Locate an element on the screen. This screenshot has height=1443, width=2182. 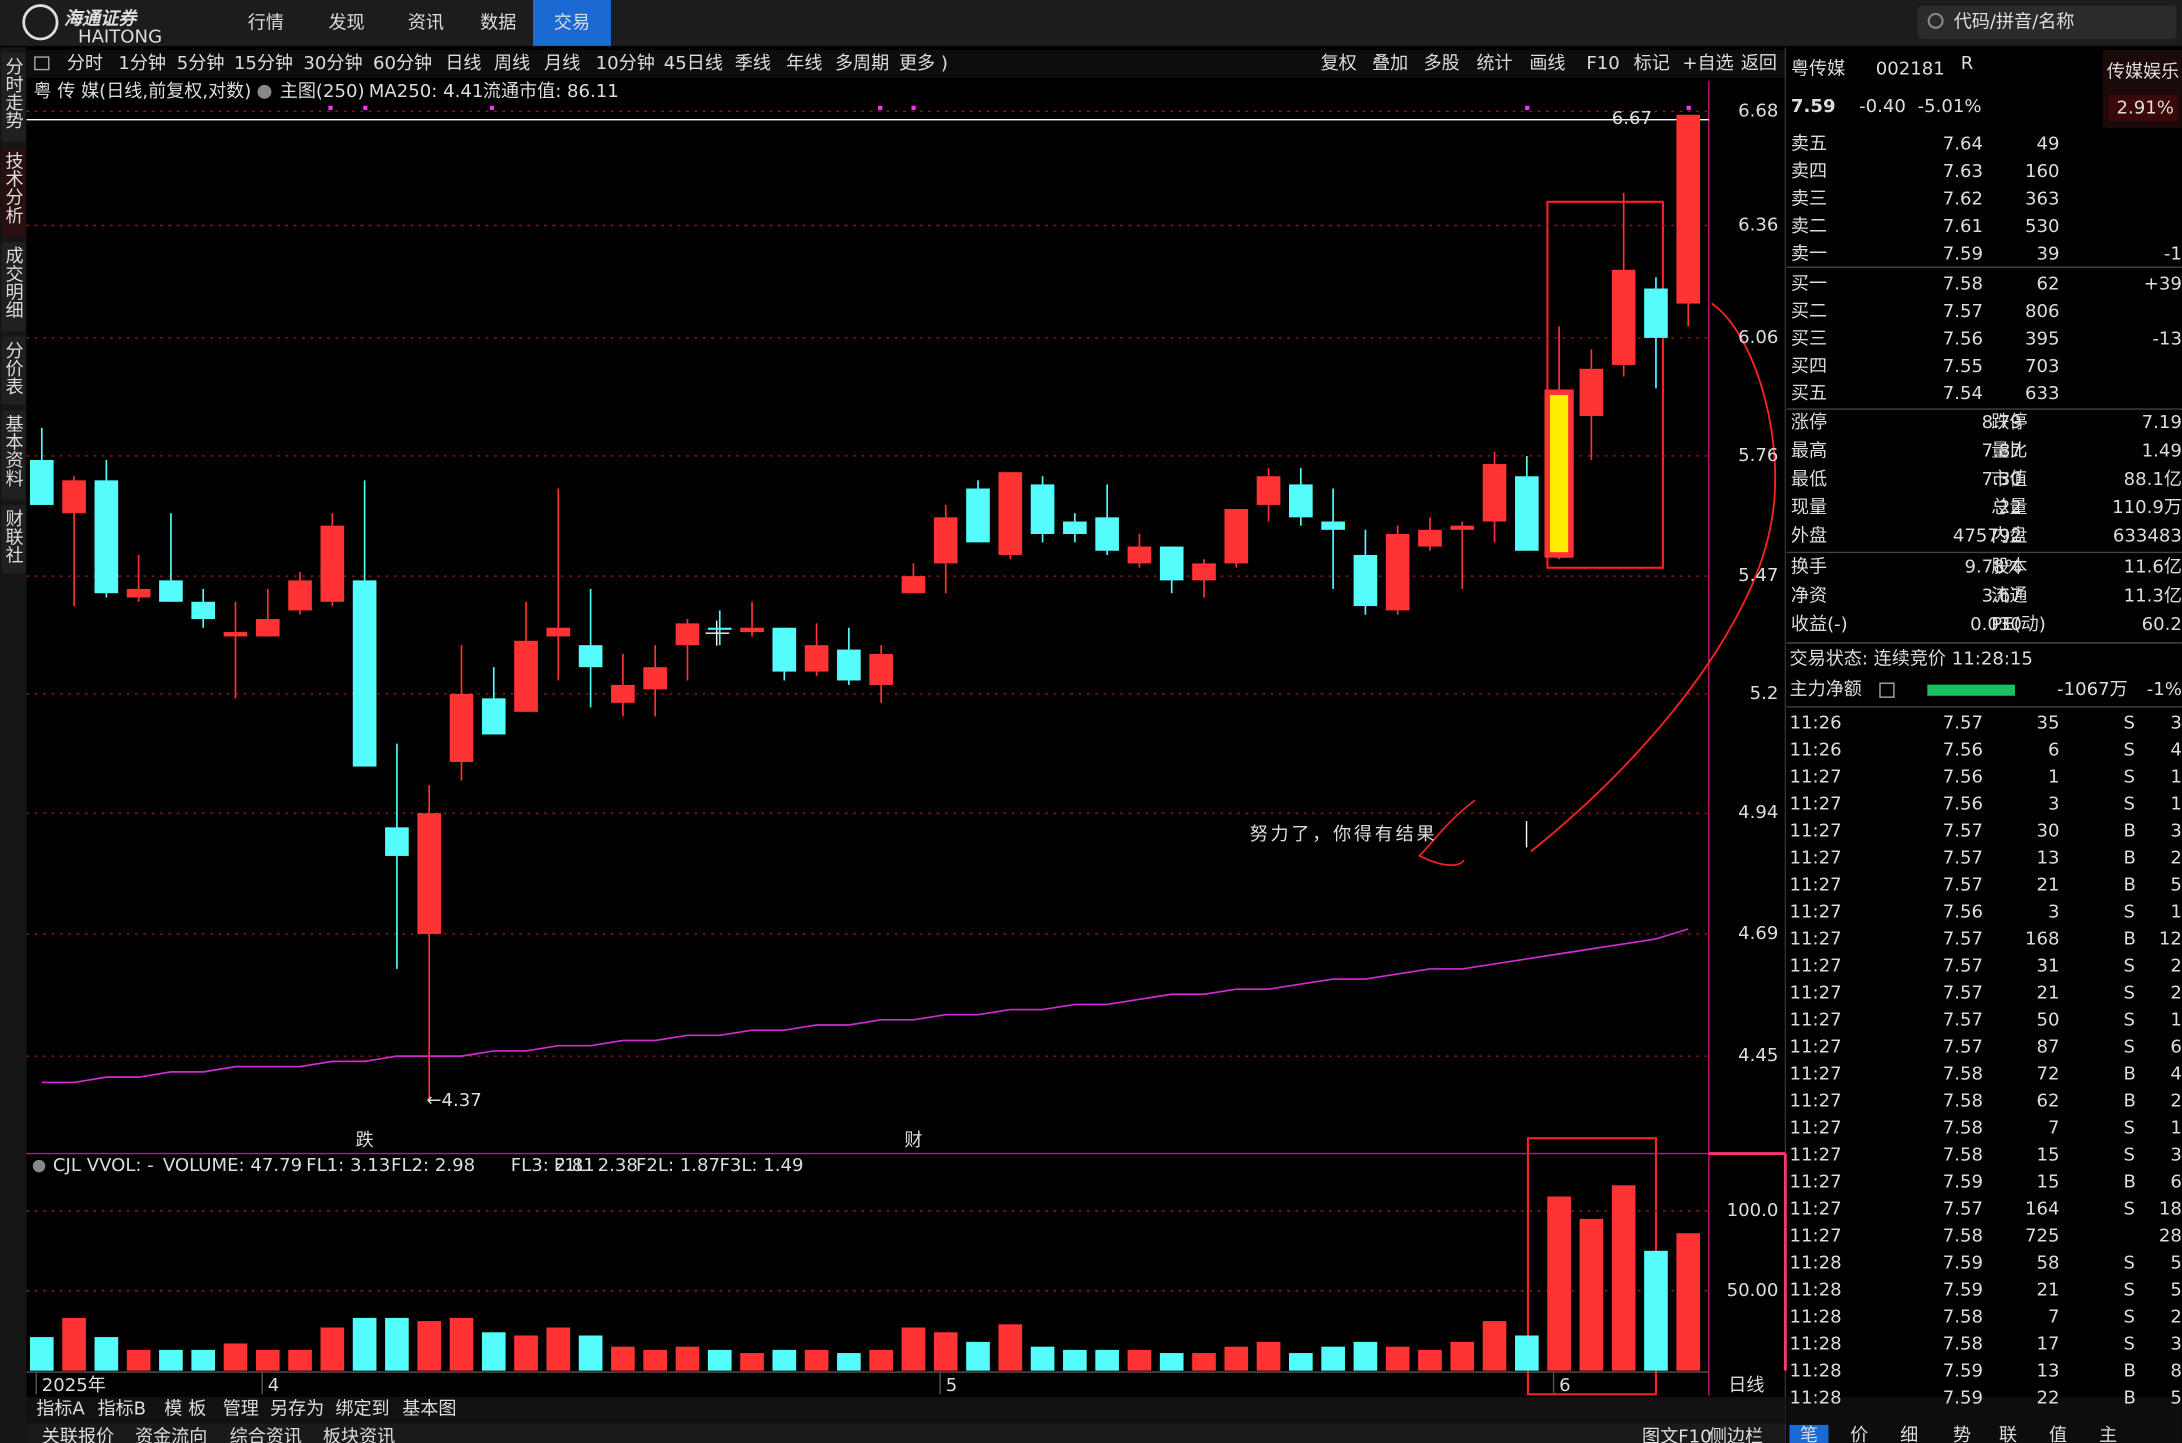
period-button: 10分钟 is located at coordinates (625, 63).